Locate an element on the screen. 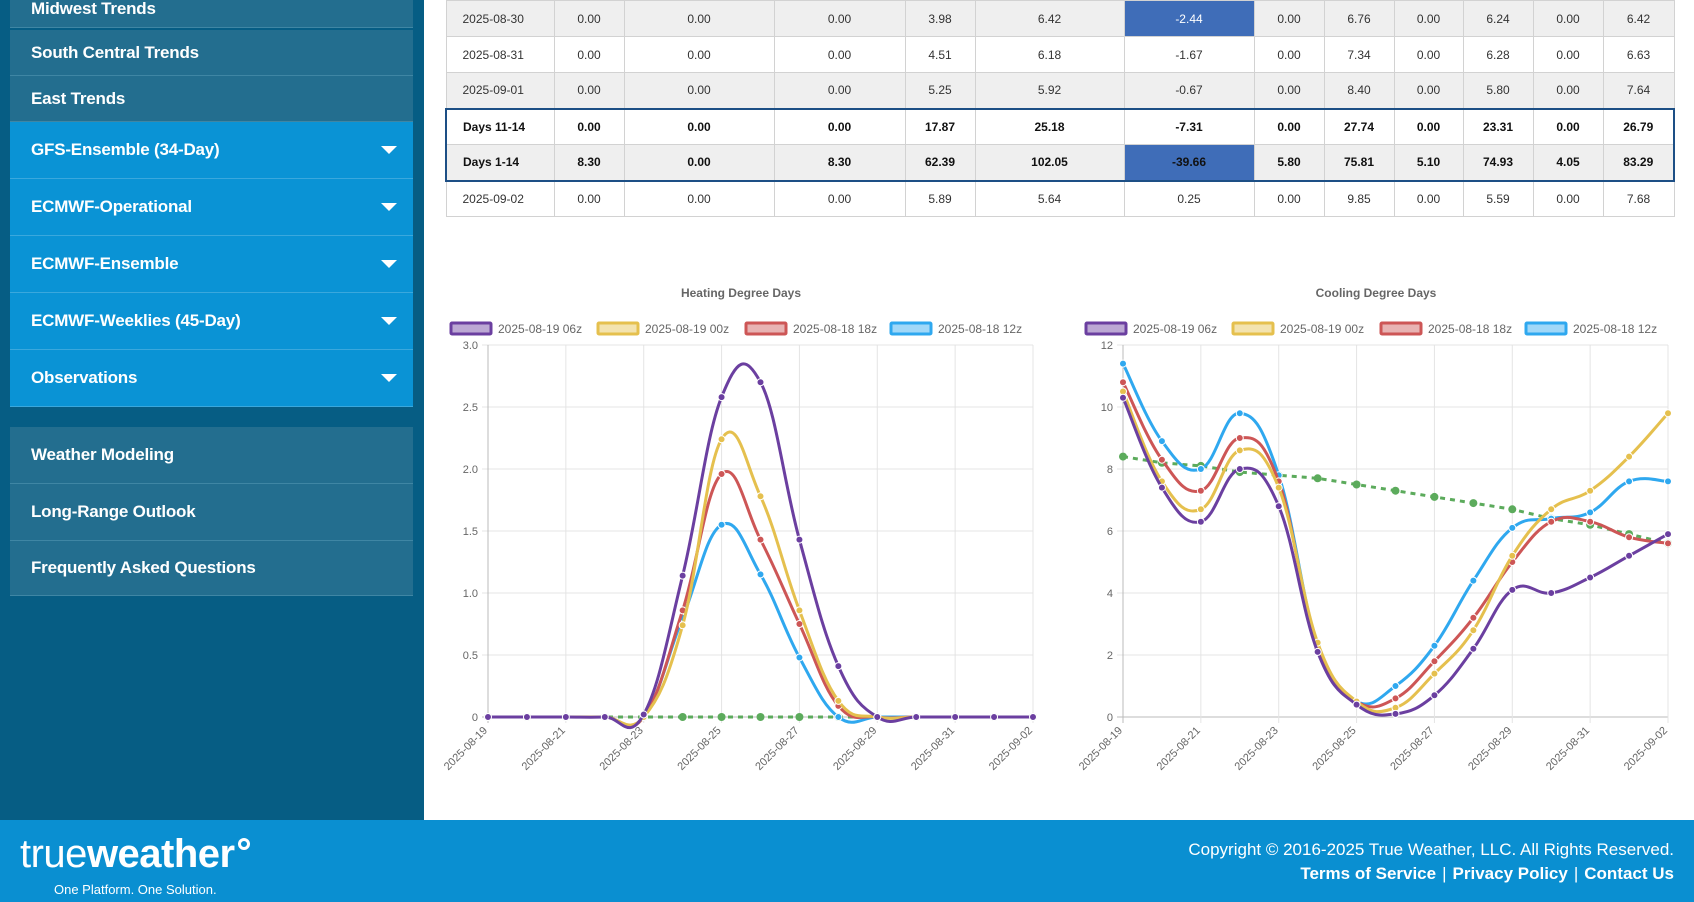 This screenshot has height=902, width=1694. sidebar-item-gfs-ensemble: GFS-Ensemble (34-Day) is located at coordinates (211, 150).